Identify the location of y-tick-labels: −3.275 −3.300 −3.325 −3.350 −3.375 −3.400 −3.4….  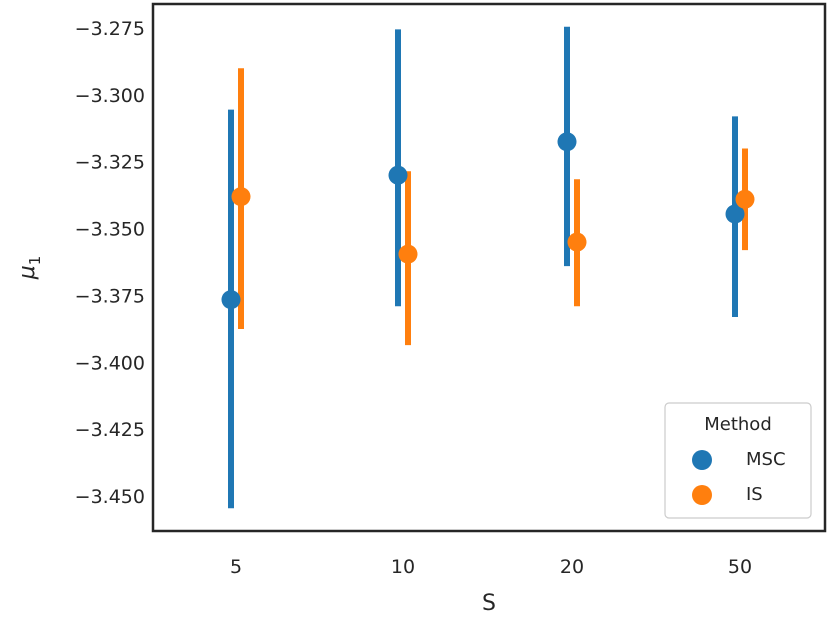
(110, 263).